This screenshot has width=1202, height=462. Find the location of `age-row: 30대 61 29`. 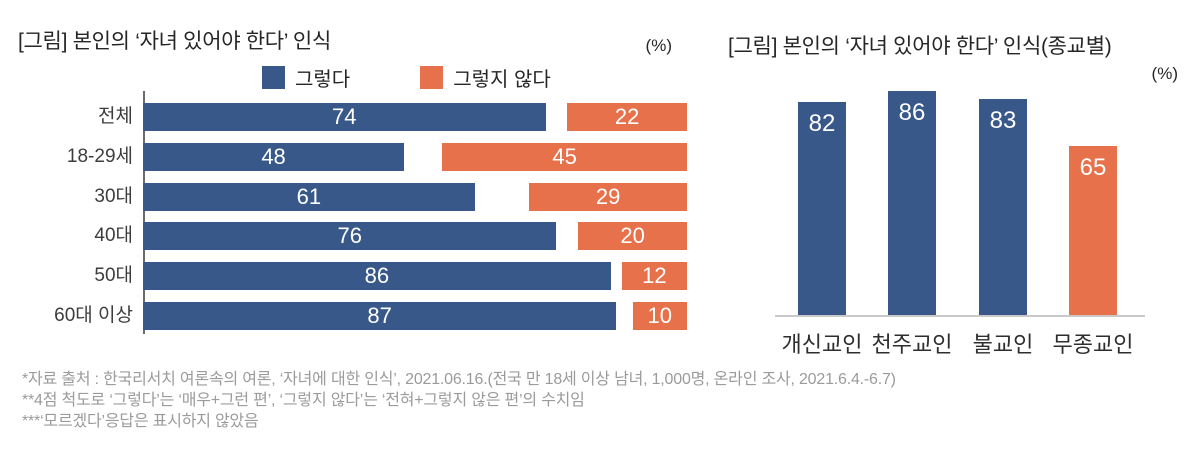

age-row: 30대 61 29 is located at coordinates (348, 197).